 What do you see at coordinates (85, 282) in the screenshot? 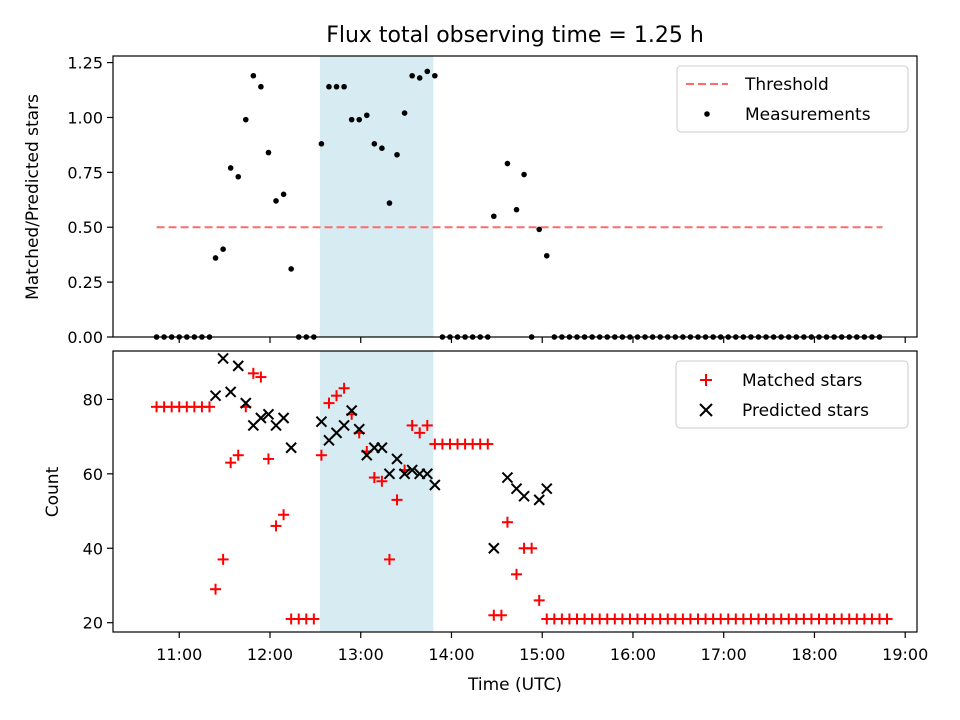
I see `y-tick-label: 0.25` at bounding box center [85, 282].